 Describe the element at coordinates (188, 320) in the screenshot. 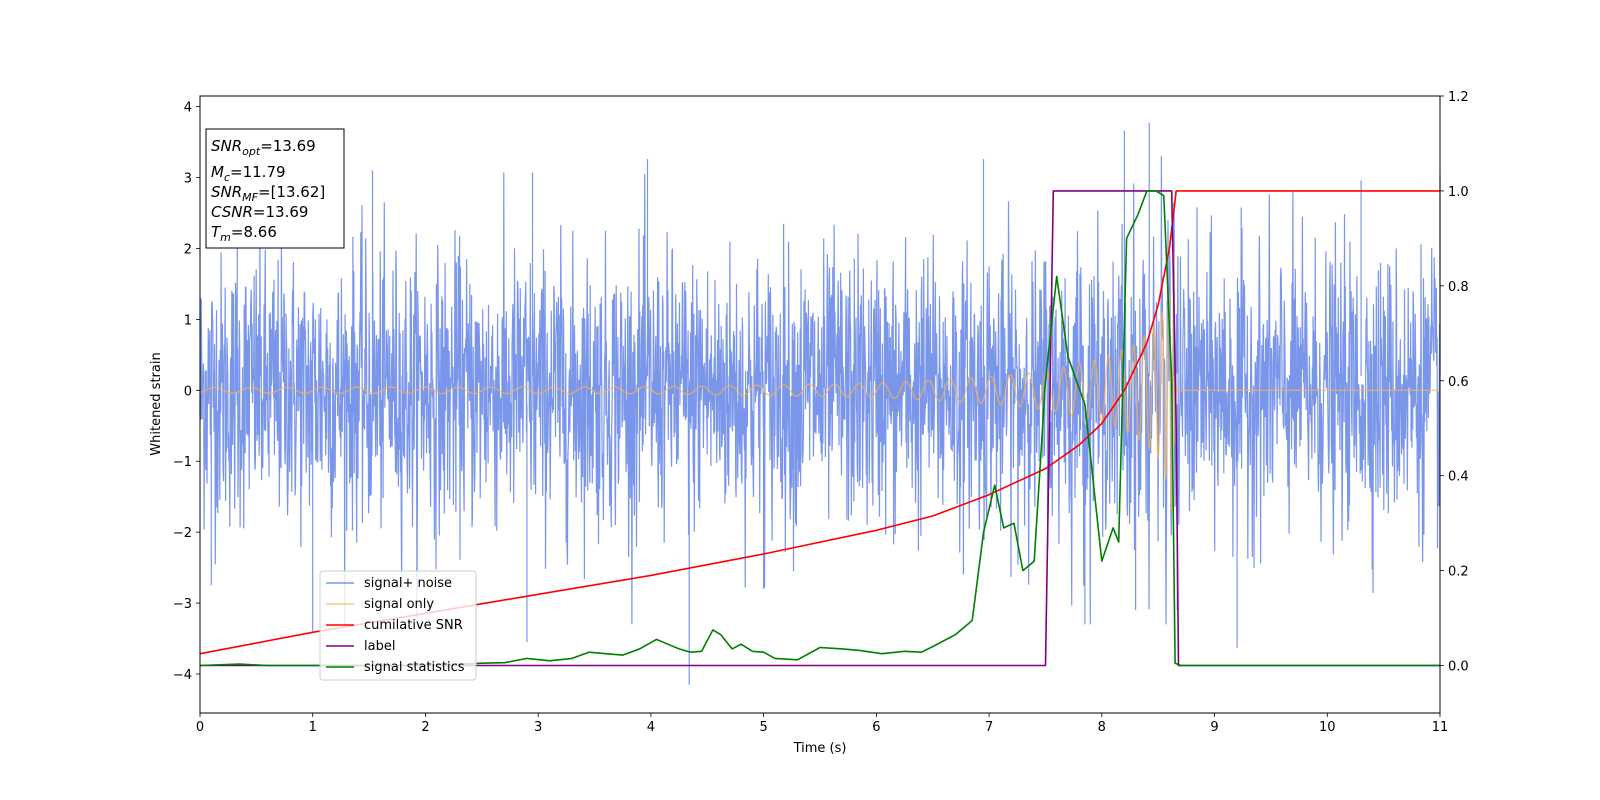

I see `y-tick-label: 1` at that location.